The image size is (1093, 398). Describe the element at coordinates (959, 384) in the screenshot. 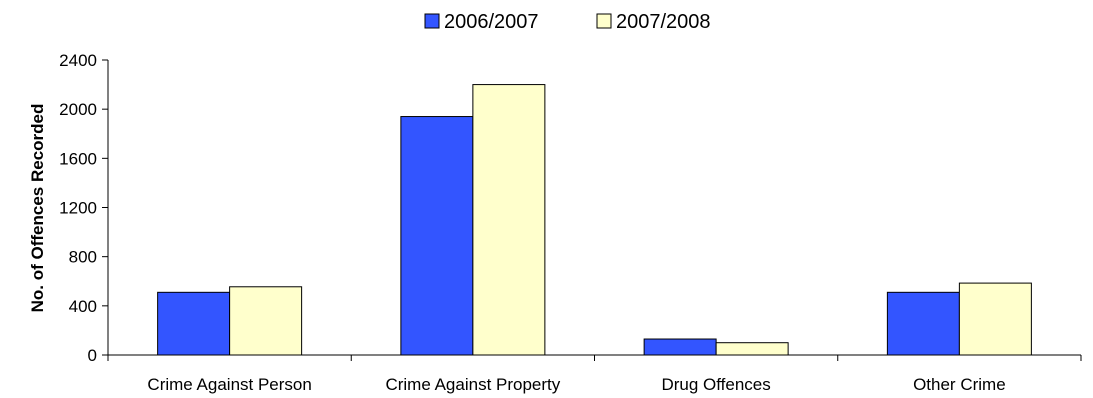

I see `x-category-label: Other Crime` at that location.